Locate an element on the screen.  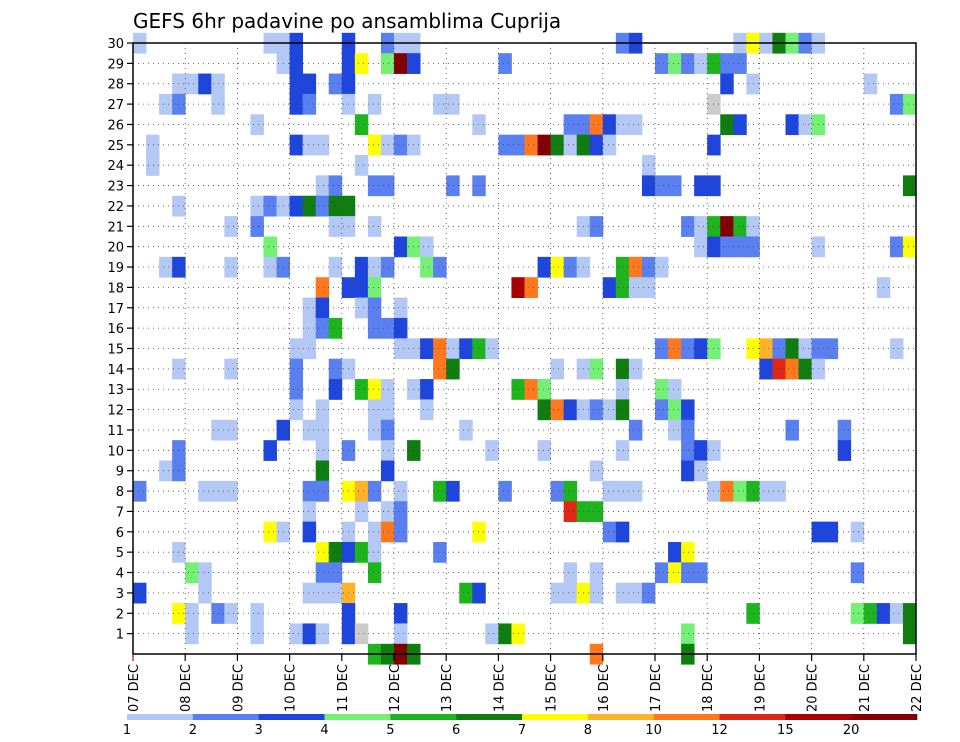
x-tick-label: 15 DEC is located at coordinates (552, 688).